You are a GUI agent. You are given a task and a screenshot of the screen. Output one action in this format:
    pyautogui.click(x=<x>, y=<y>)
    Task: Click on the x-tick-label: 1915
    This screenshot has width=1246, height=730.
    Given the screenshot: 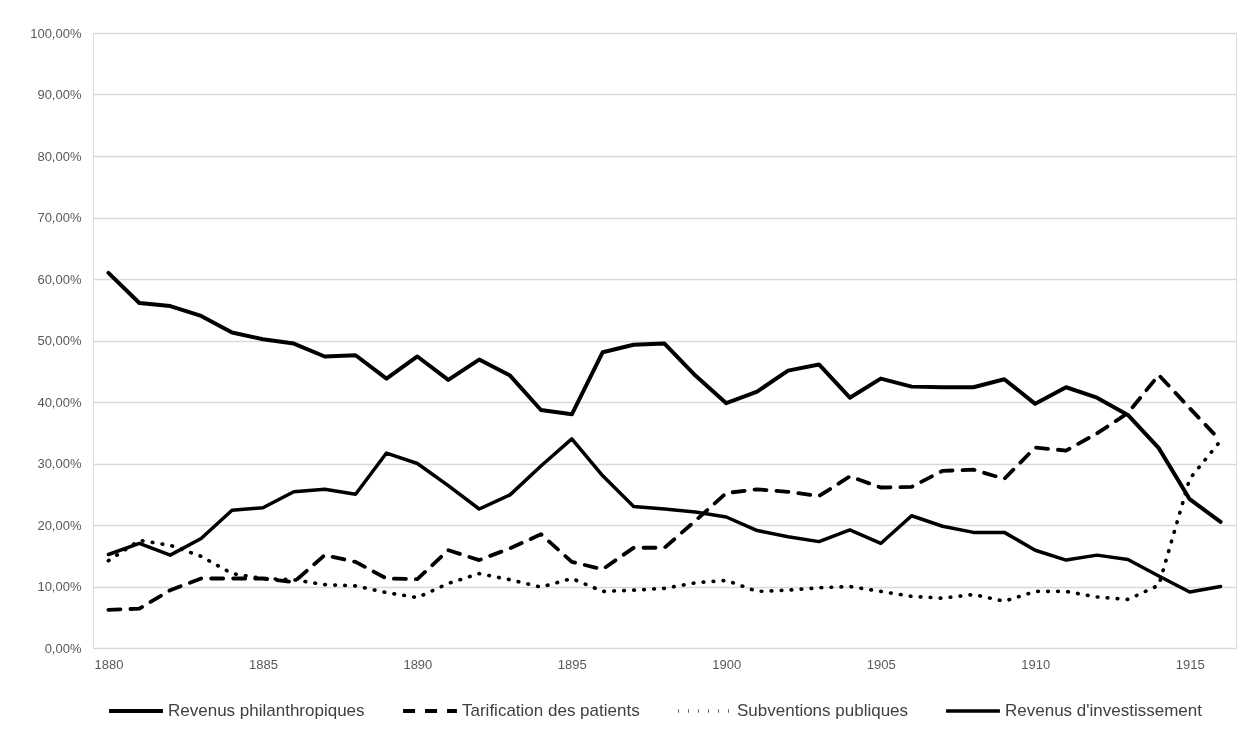 What is the action you would take?
    pyautogui.click(x=1190, y=664)
    